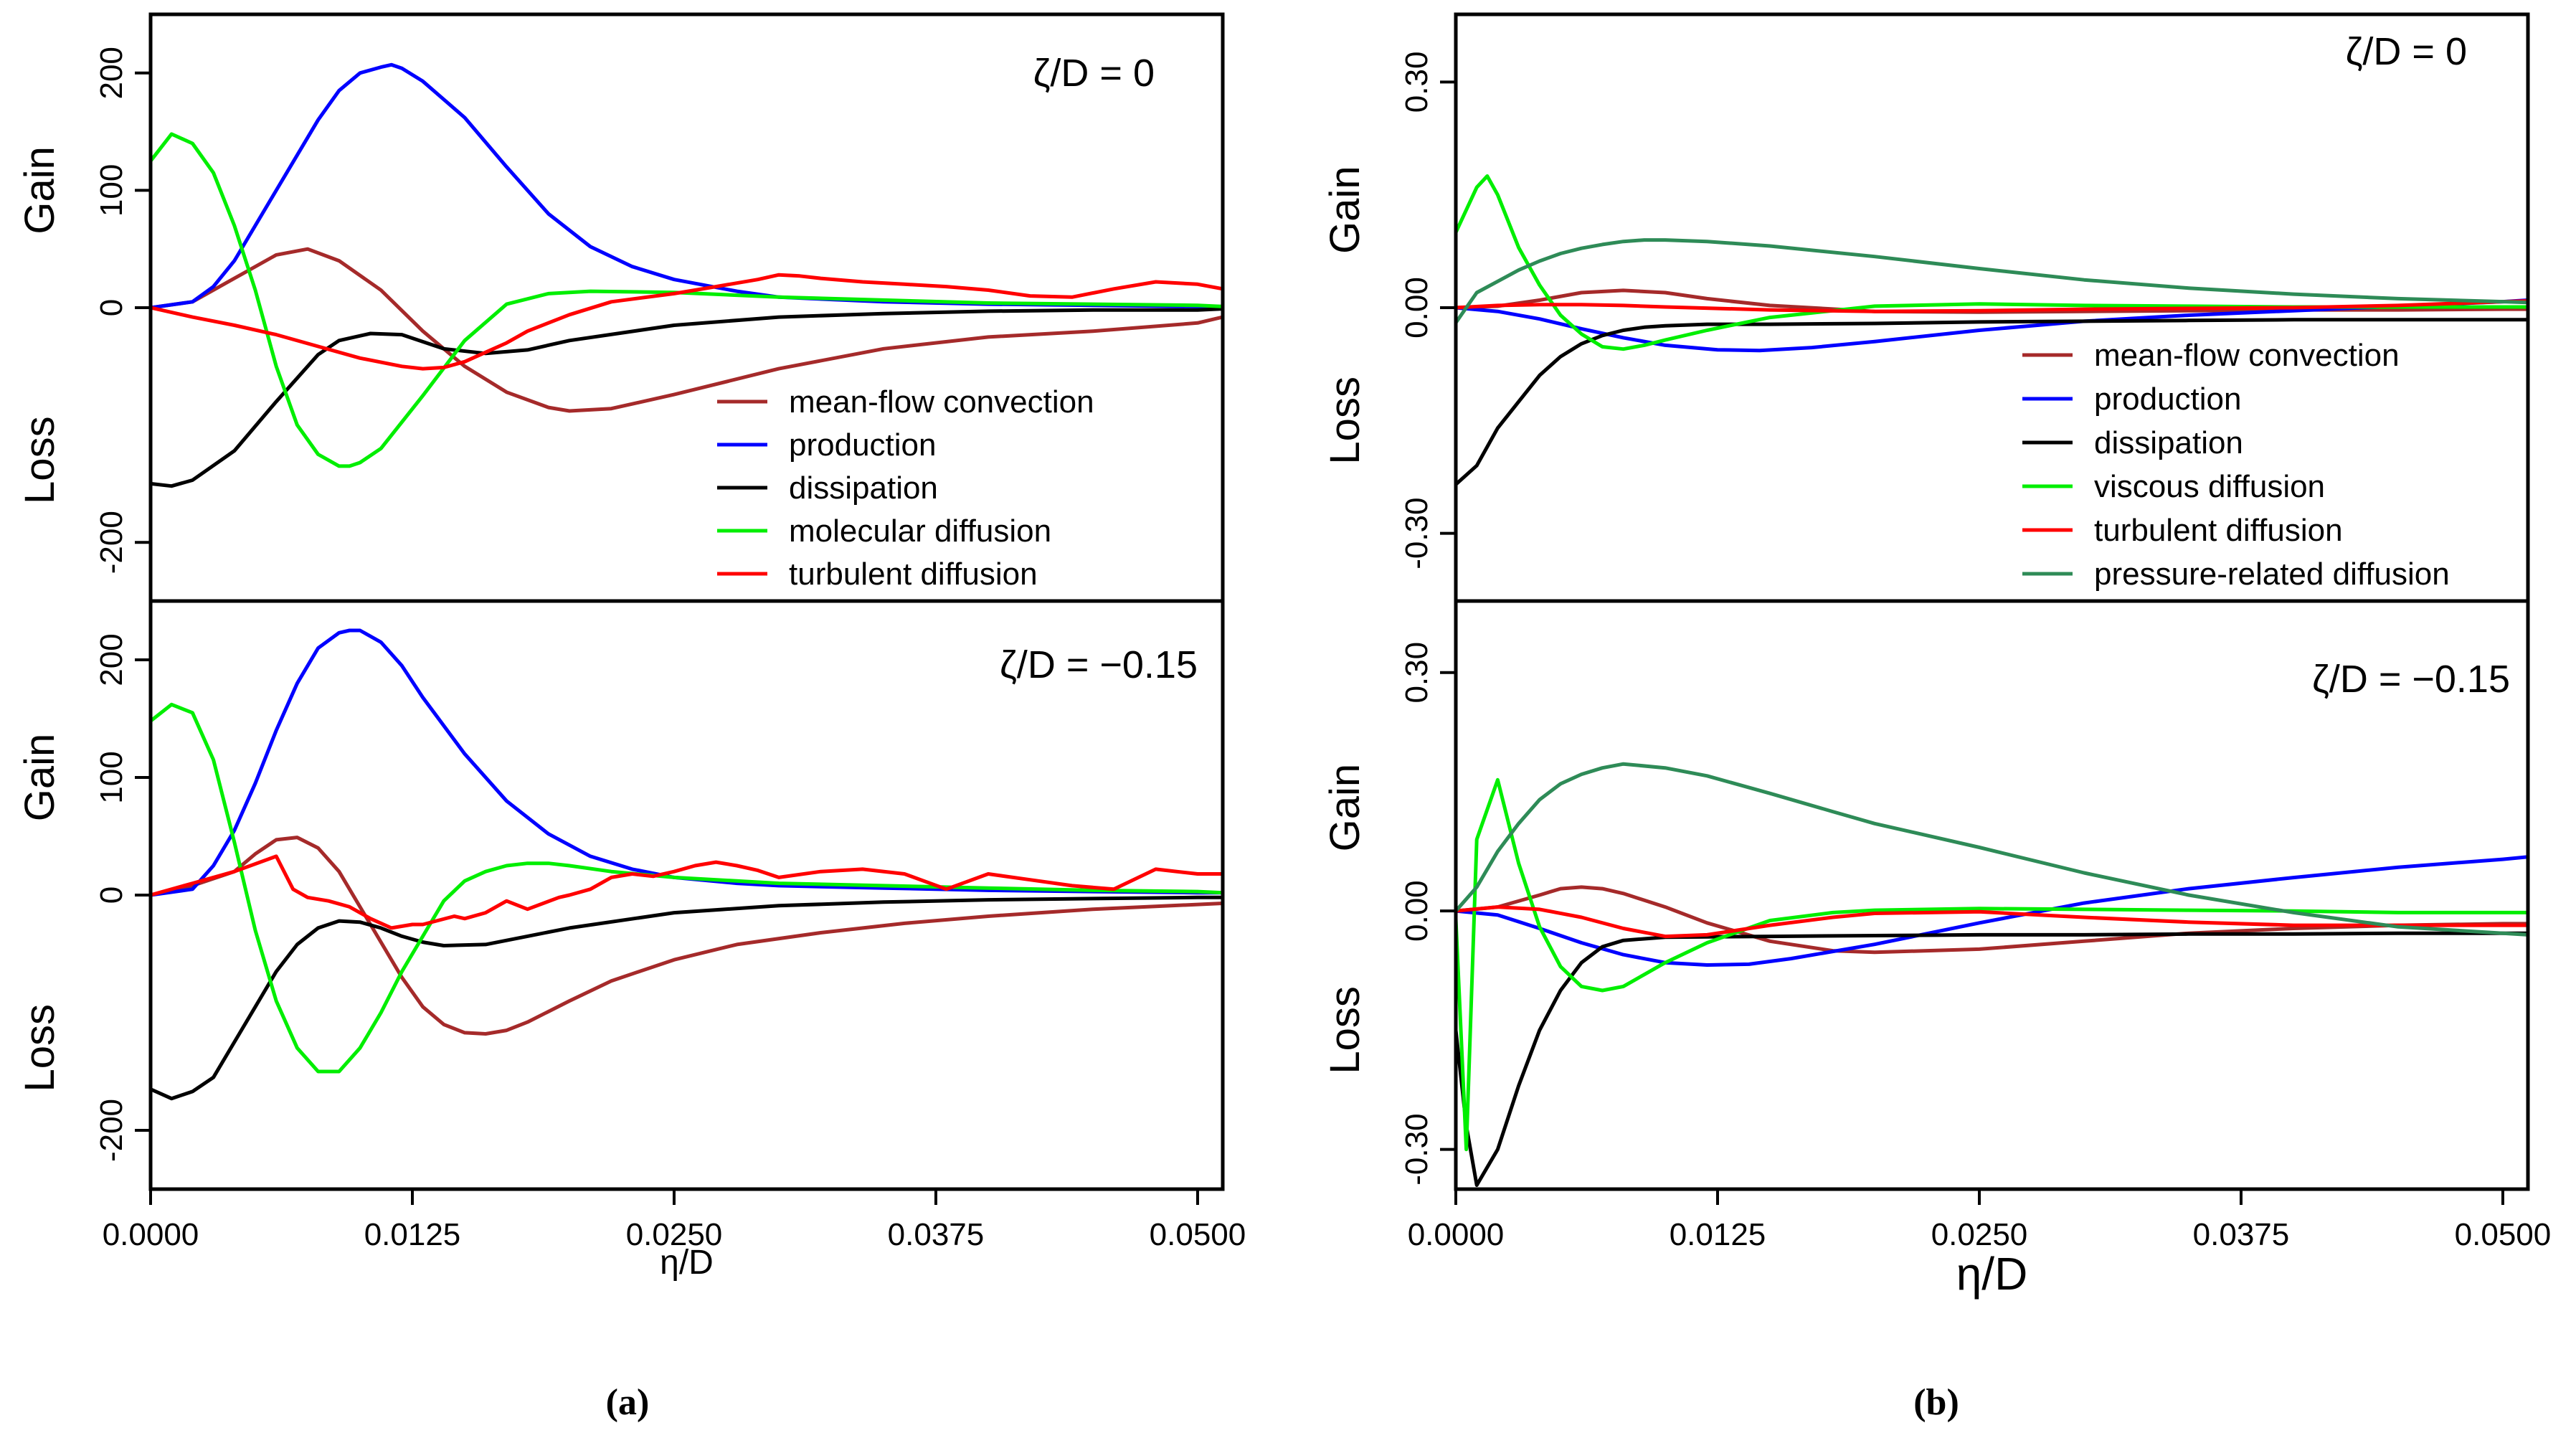 This screenshot has width=2576, height=1438. Describe the element at coordinates (2209, 486) in the screenshot. I see `legend-entry: viscous diffusion` at that location.